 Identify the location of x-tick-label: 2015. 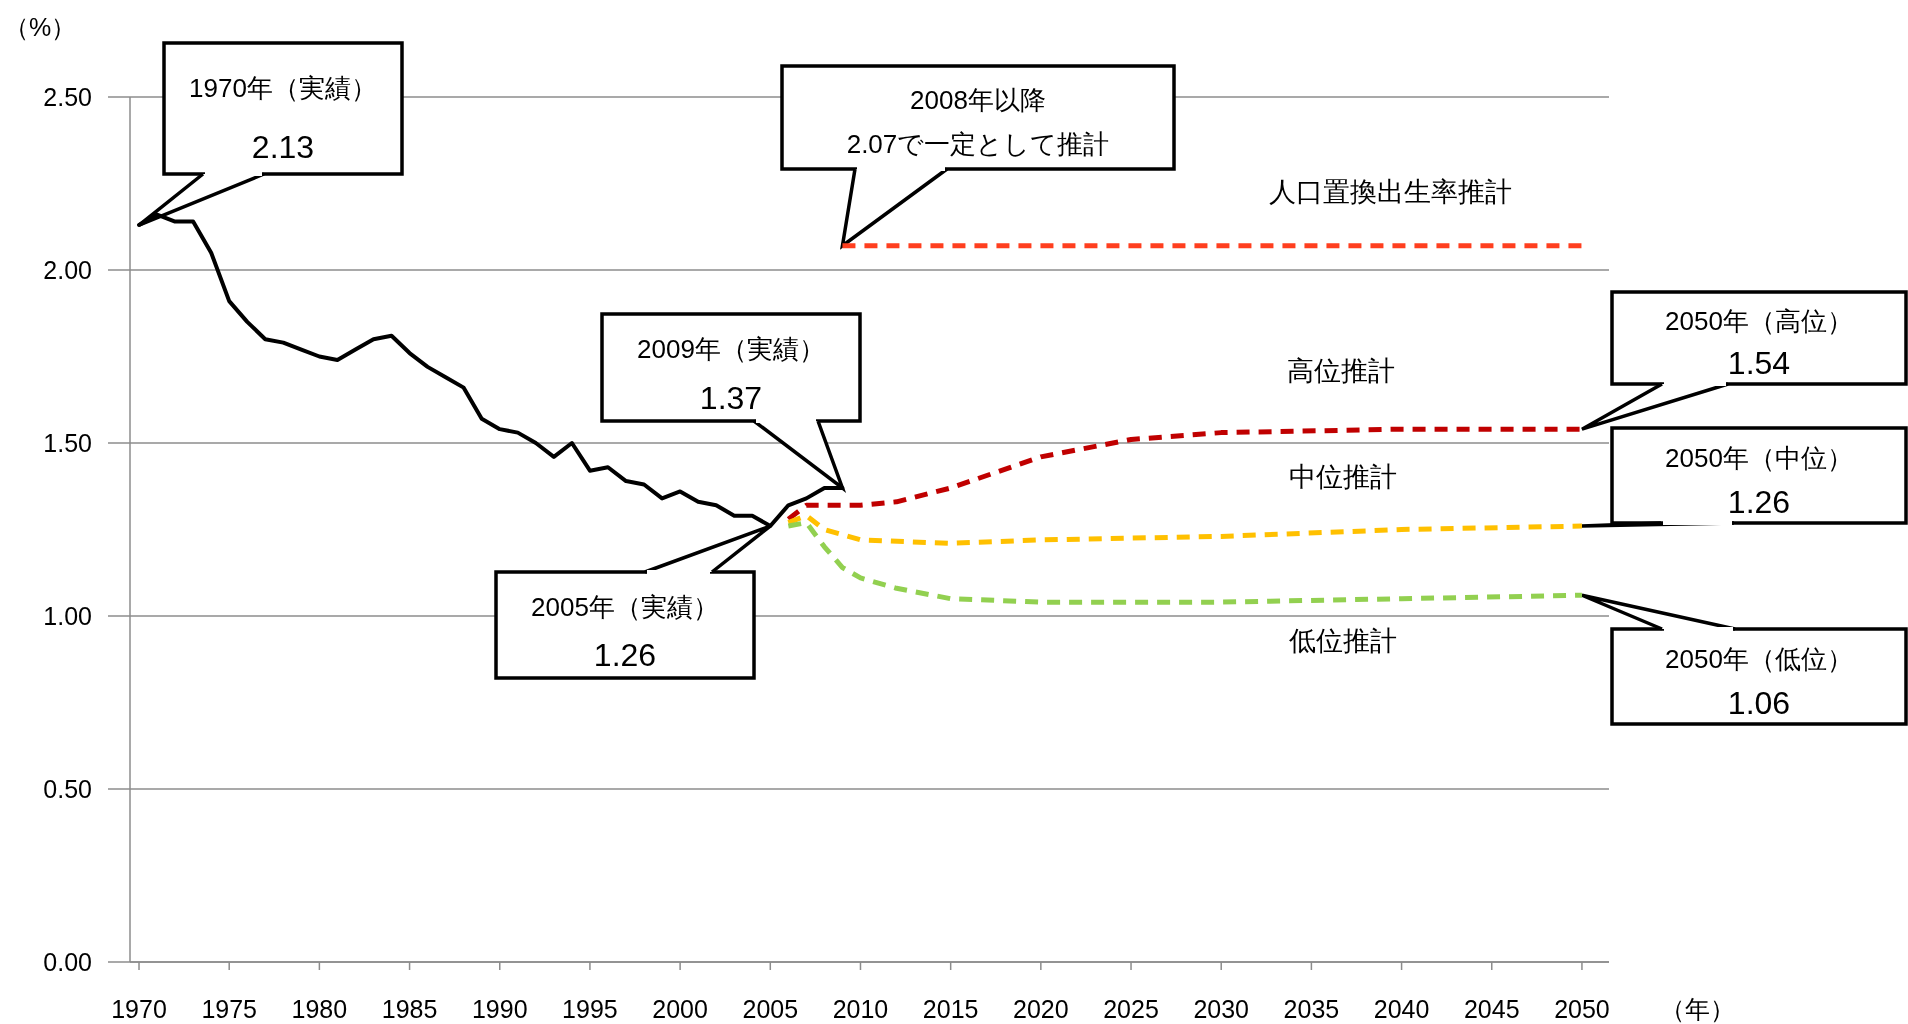
(950, 1009).